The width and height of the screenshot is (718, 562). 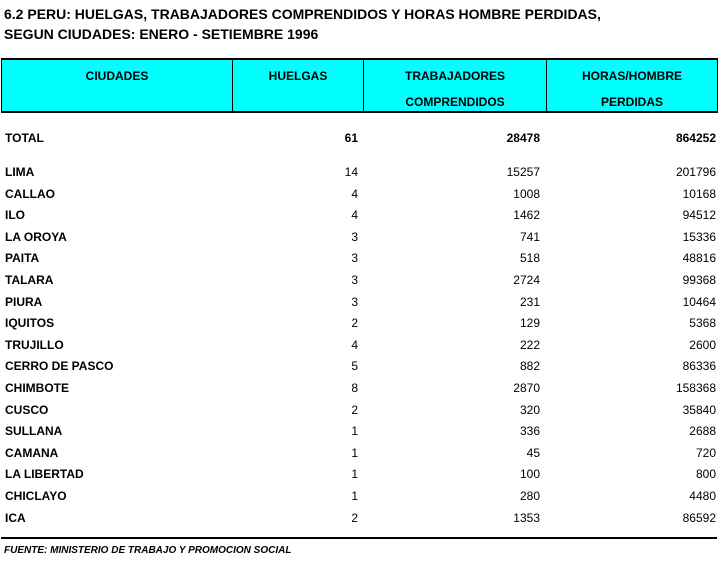 What do you see at coordinates (523, 172) in the screenshot?
I see `trabajadores-value: 15257` at bounding box center [523, 172].